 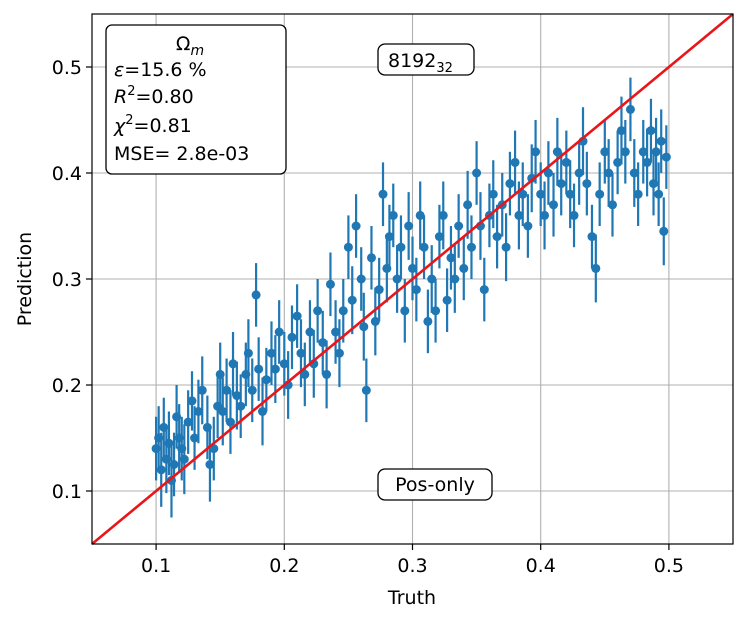 What do you see at coordinates (412, 61) in the screenshot?
I see `top-label-main: 8192` at bounding box center [412, 61].